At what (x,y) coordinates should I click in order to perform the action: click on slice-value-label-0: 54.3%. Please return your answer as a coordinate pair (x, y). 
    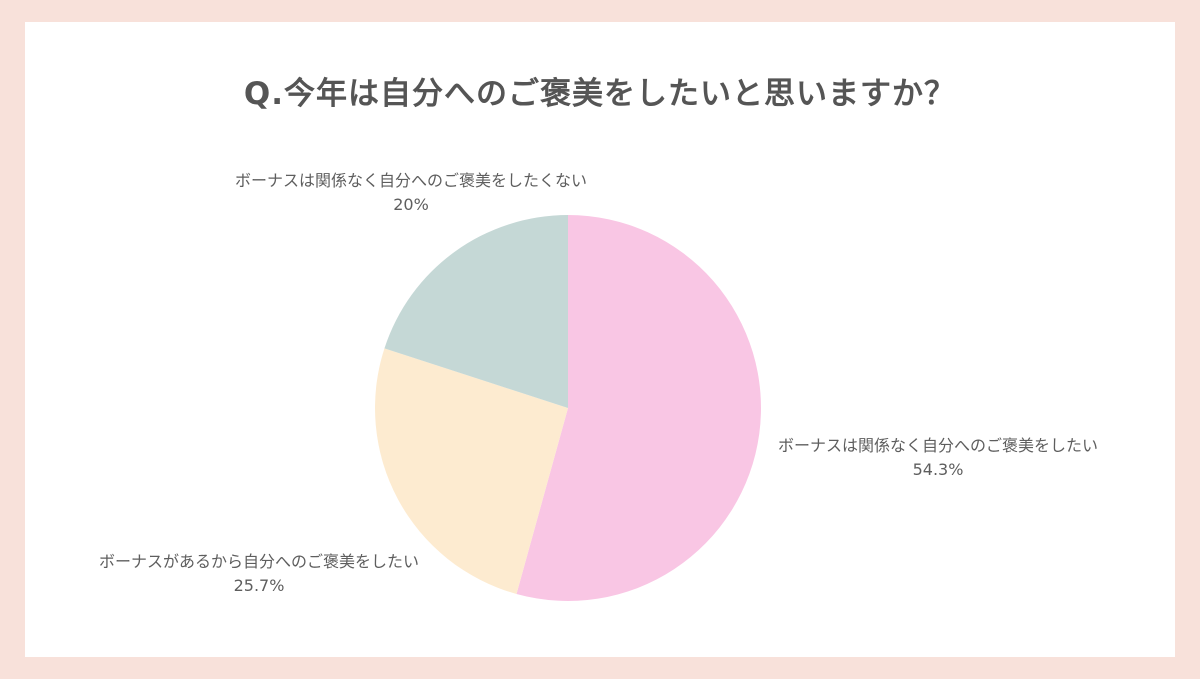
    Looking at the image, I should click on (938, 469).